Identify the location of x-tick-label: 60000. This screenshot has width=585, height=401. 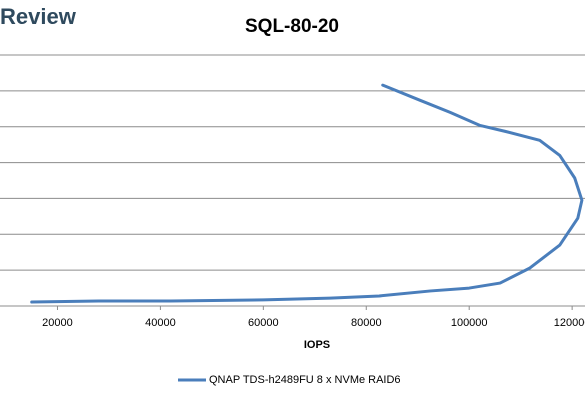
(263, 323).